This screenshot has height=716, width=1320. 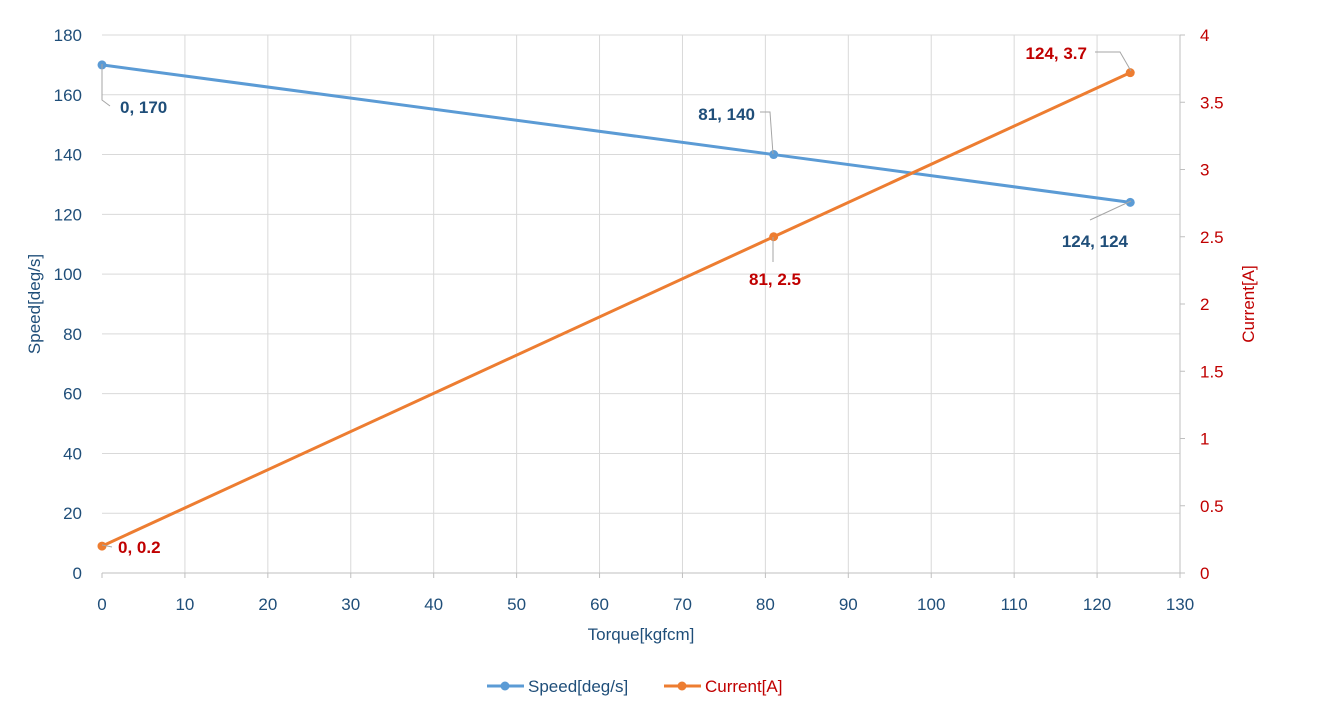 I want to click on x-tick-label: 30, so click(x=350, y=604).